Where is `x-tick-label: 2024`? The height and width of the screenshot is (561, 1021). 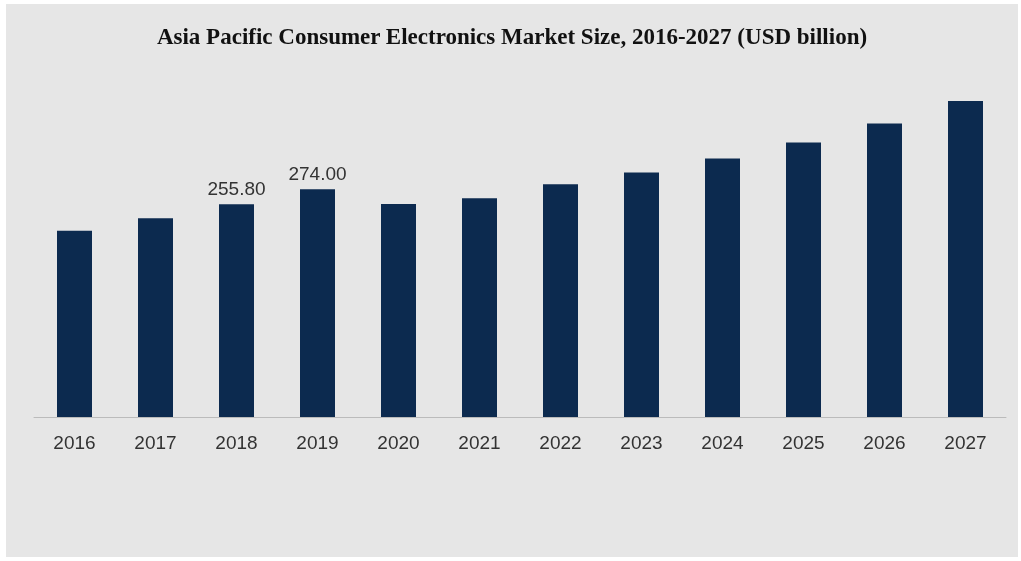
x-tick-label: 2024 is located at coordinates (723, 442).